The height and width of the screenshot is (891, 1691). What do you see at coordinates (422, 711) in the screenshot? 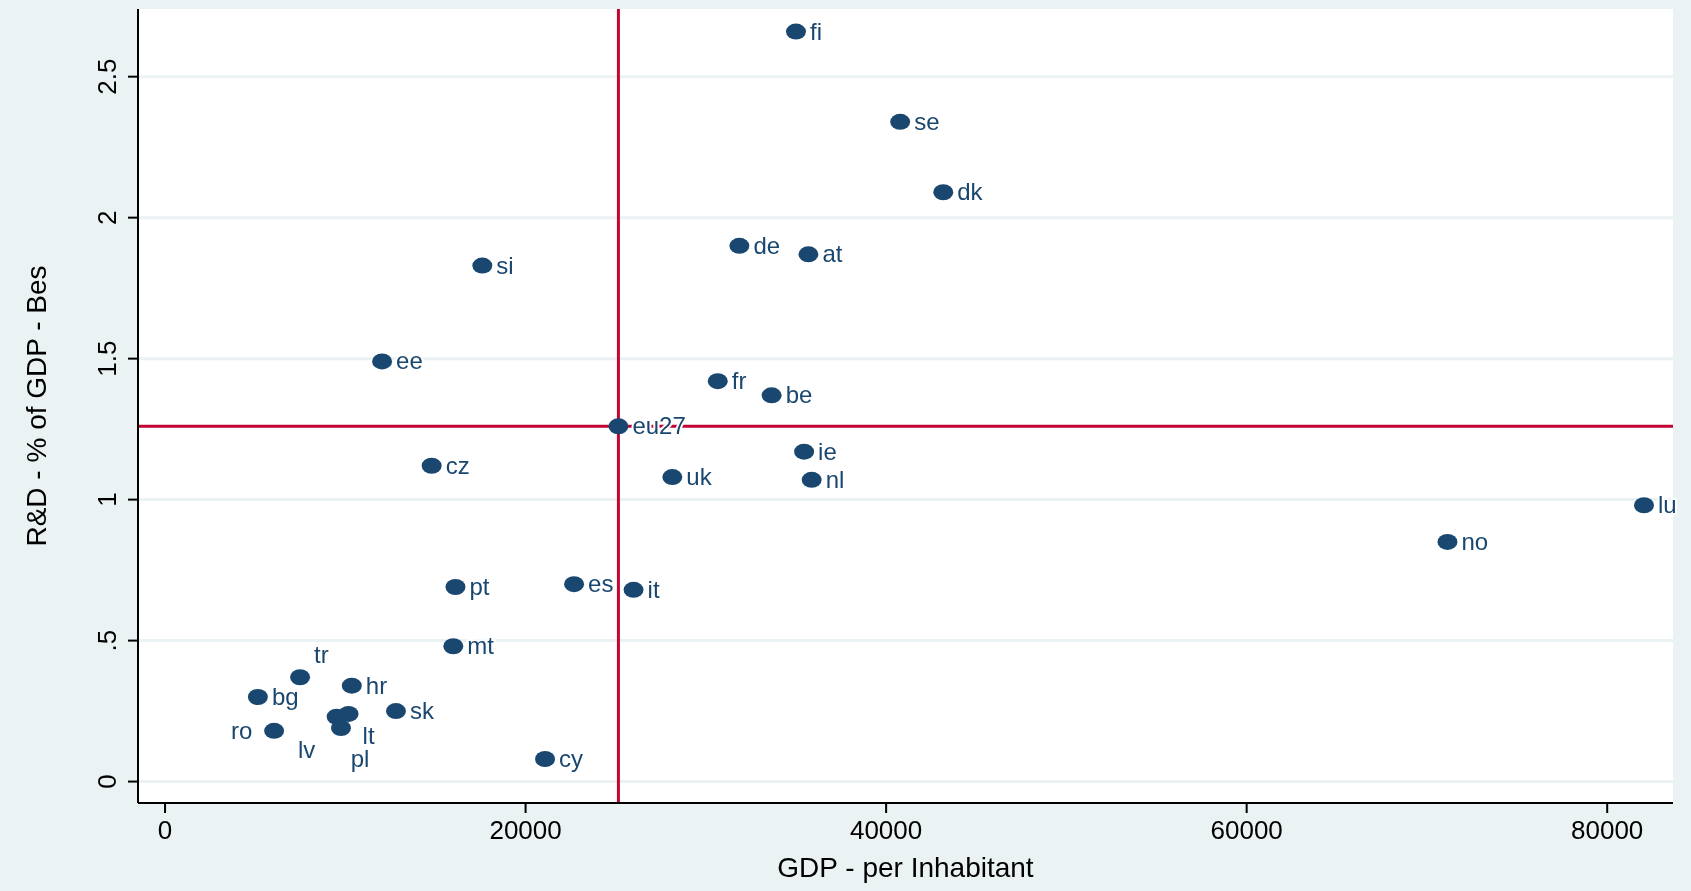
I see `annotation: sk` at bounding box center [422, 711].